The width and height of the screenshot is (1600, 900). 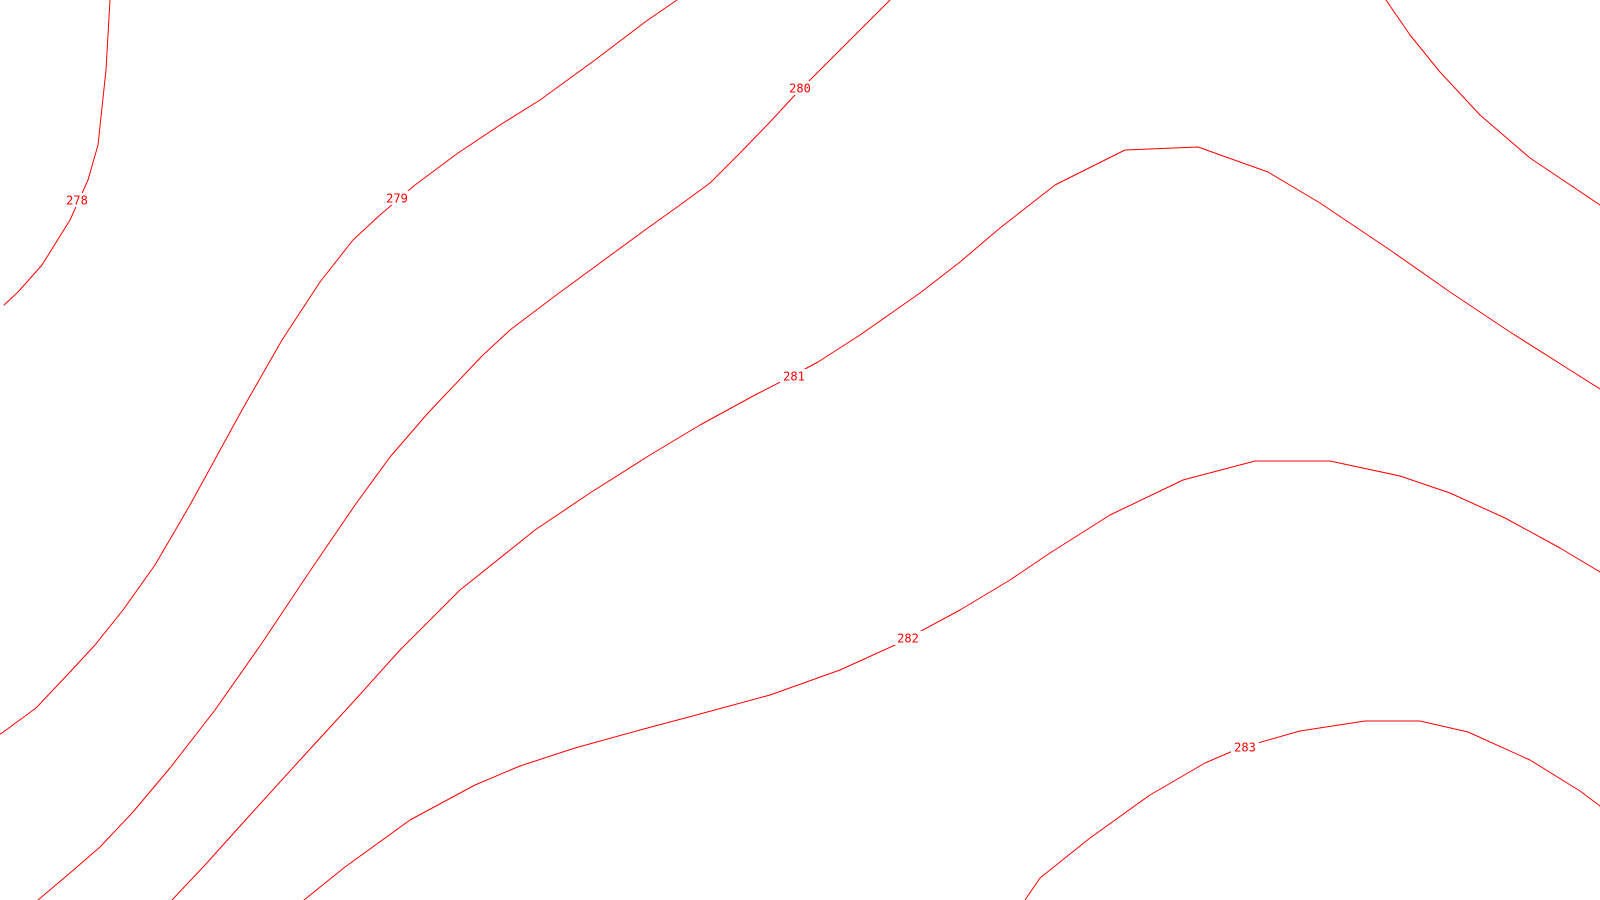 I want to click on contour-line-281-ne, so click(x=1493, y=102).